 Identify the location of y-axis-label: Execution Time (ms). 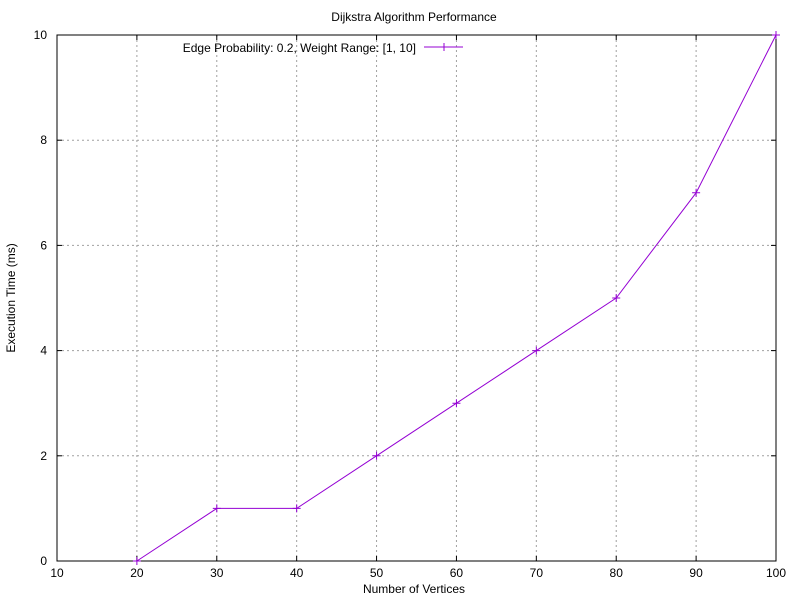
(11, 297).